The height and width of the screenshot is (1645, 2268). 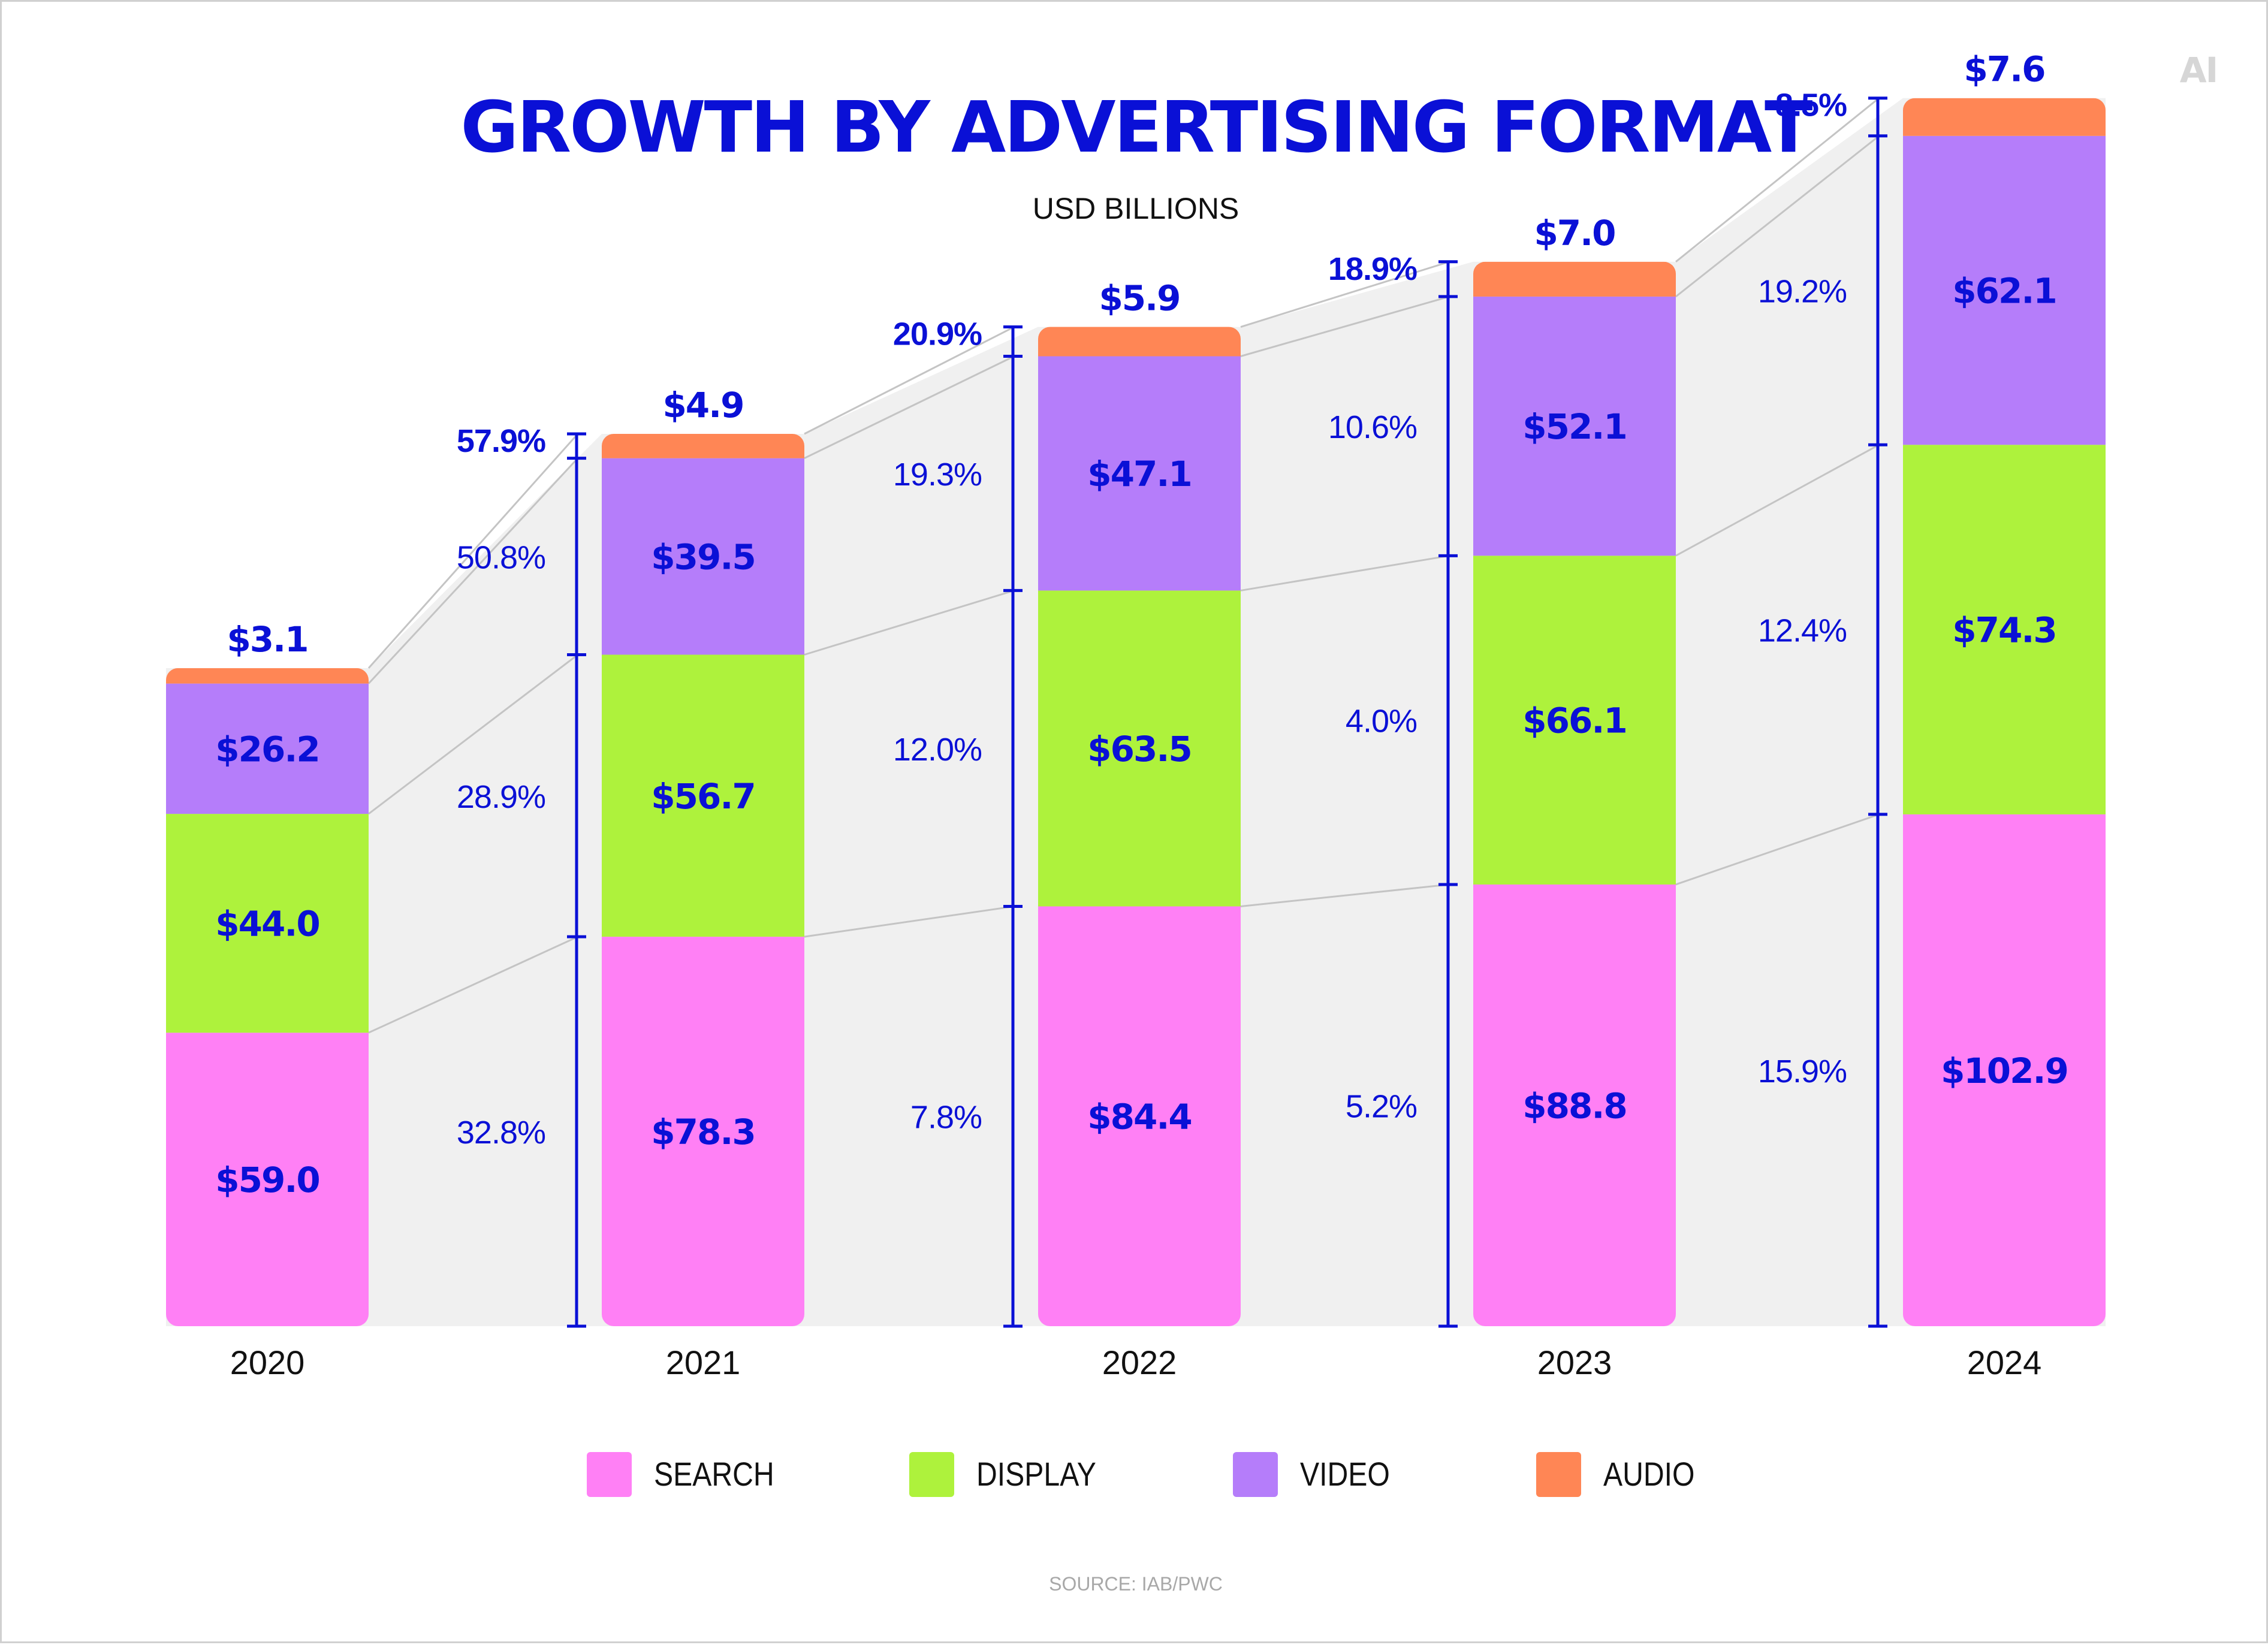 What do you see at coordinates (1036, 1474) in the screenshot?
I see `legend-label-display: DISPLAY` at bounding box center [1036, 1474].